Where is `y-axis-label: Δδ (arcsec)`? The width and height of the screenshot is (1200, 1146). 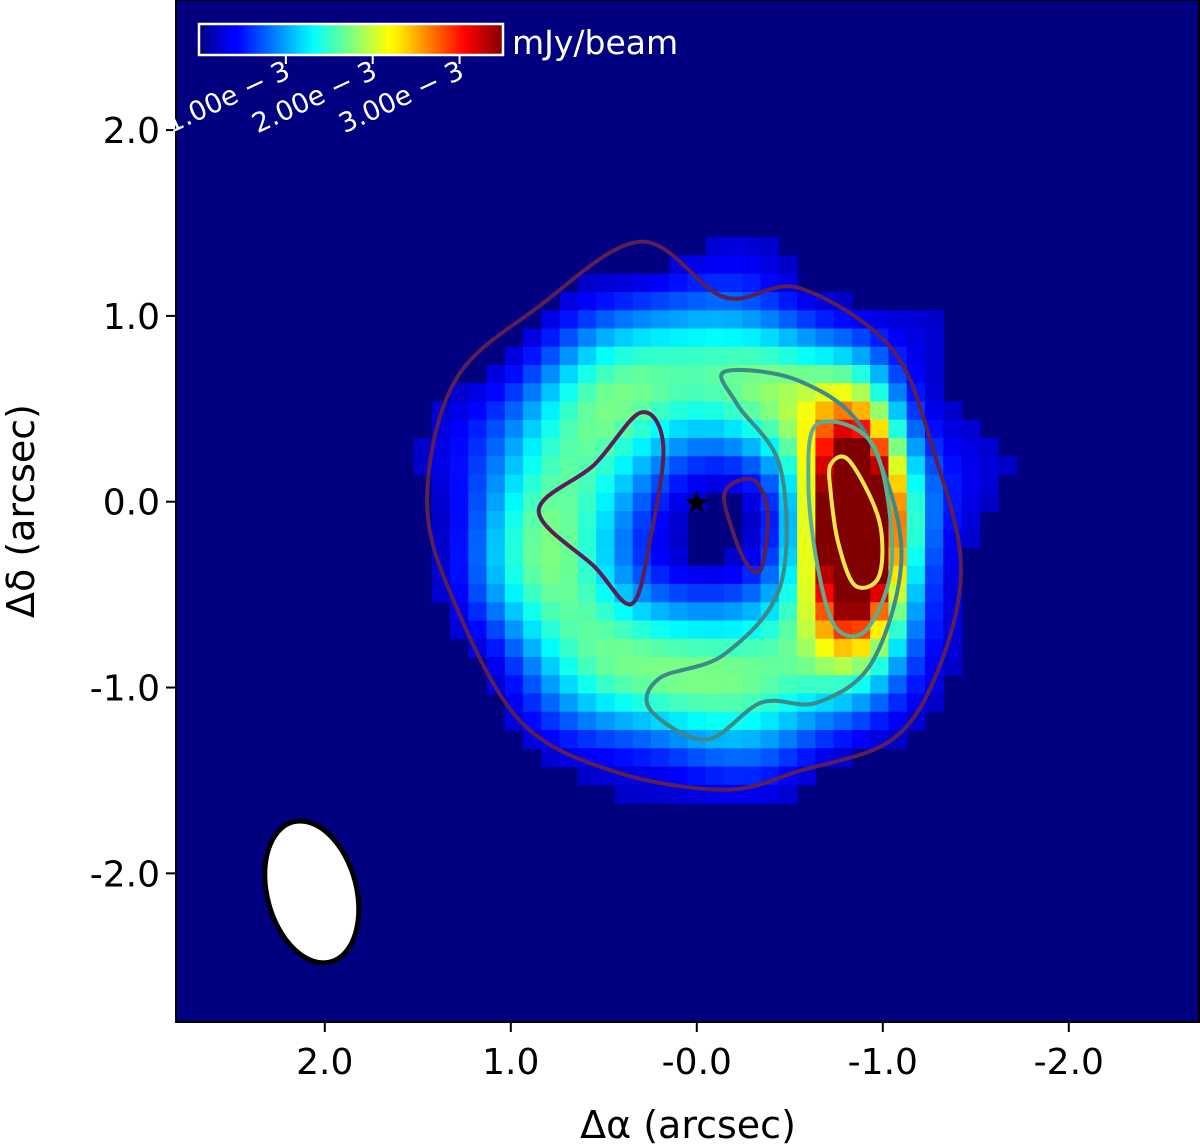
y-axis-label: Δδ (arcsec) is located at coordinates (21, 511).